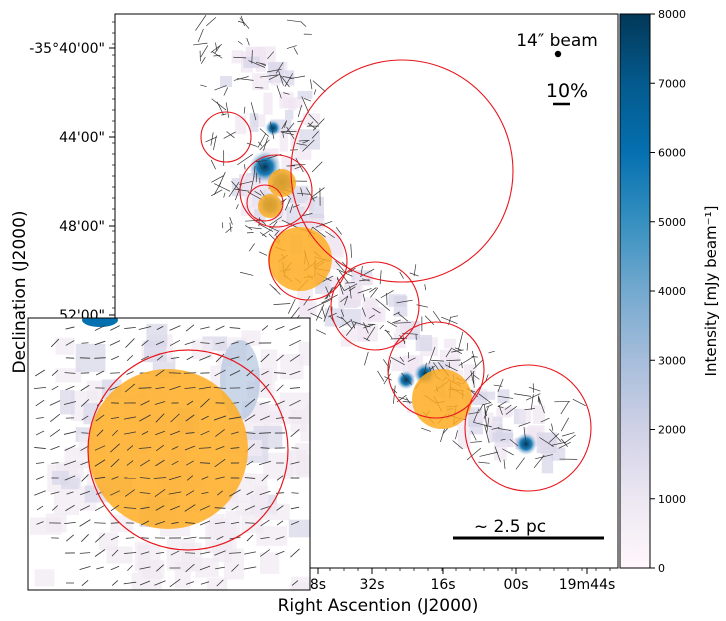 The width and height of the screenshot is (726, 621). Describe the element at coordinates (668, 291) in the screenshot. I see `colorbar-ticks: 0 1000 2000 3000 4000 5000 6000 7000 8000` at that location.